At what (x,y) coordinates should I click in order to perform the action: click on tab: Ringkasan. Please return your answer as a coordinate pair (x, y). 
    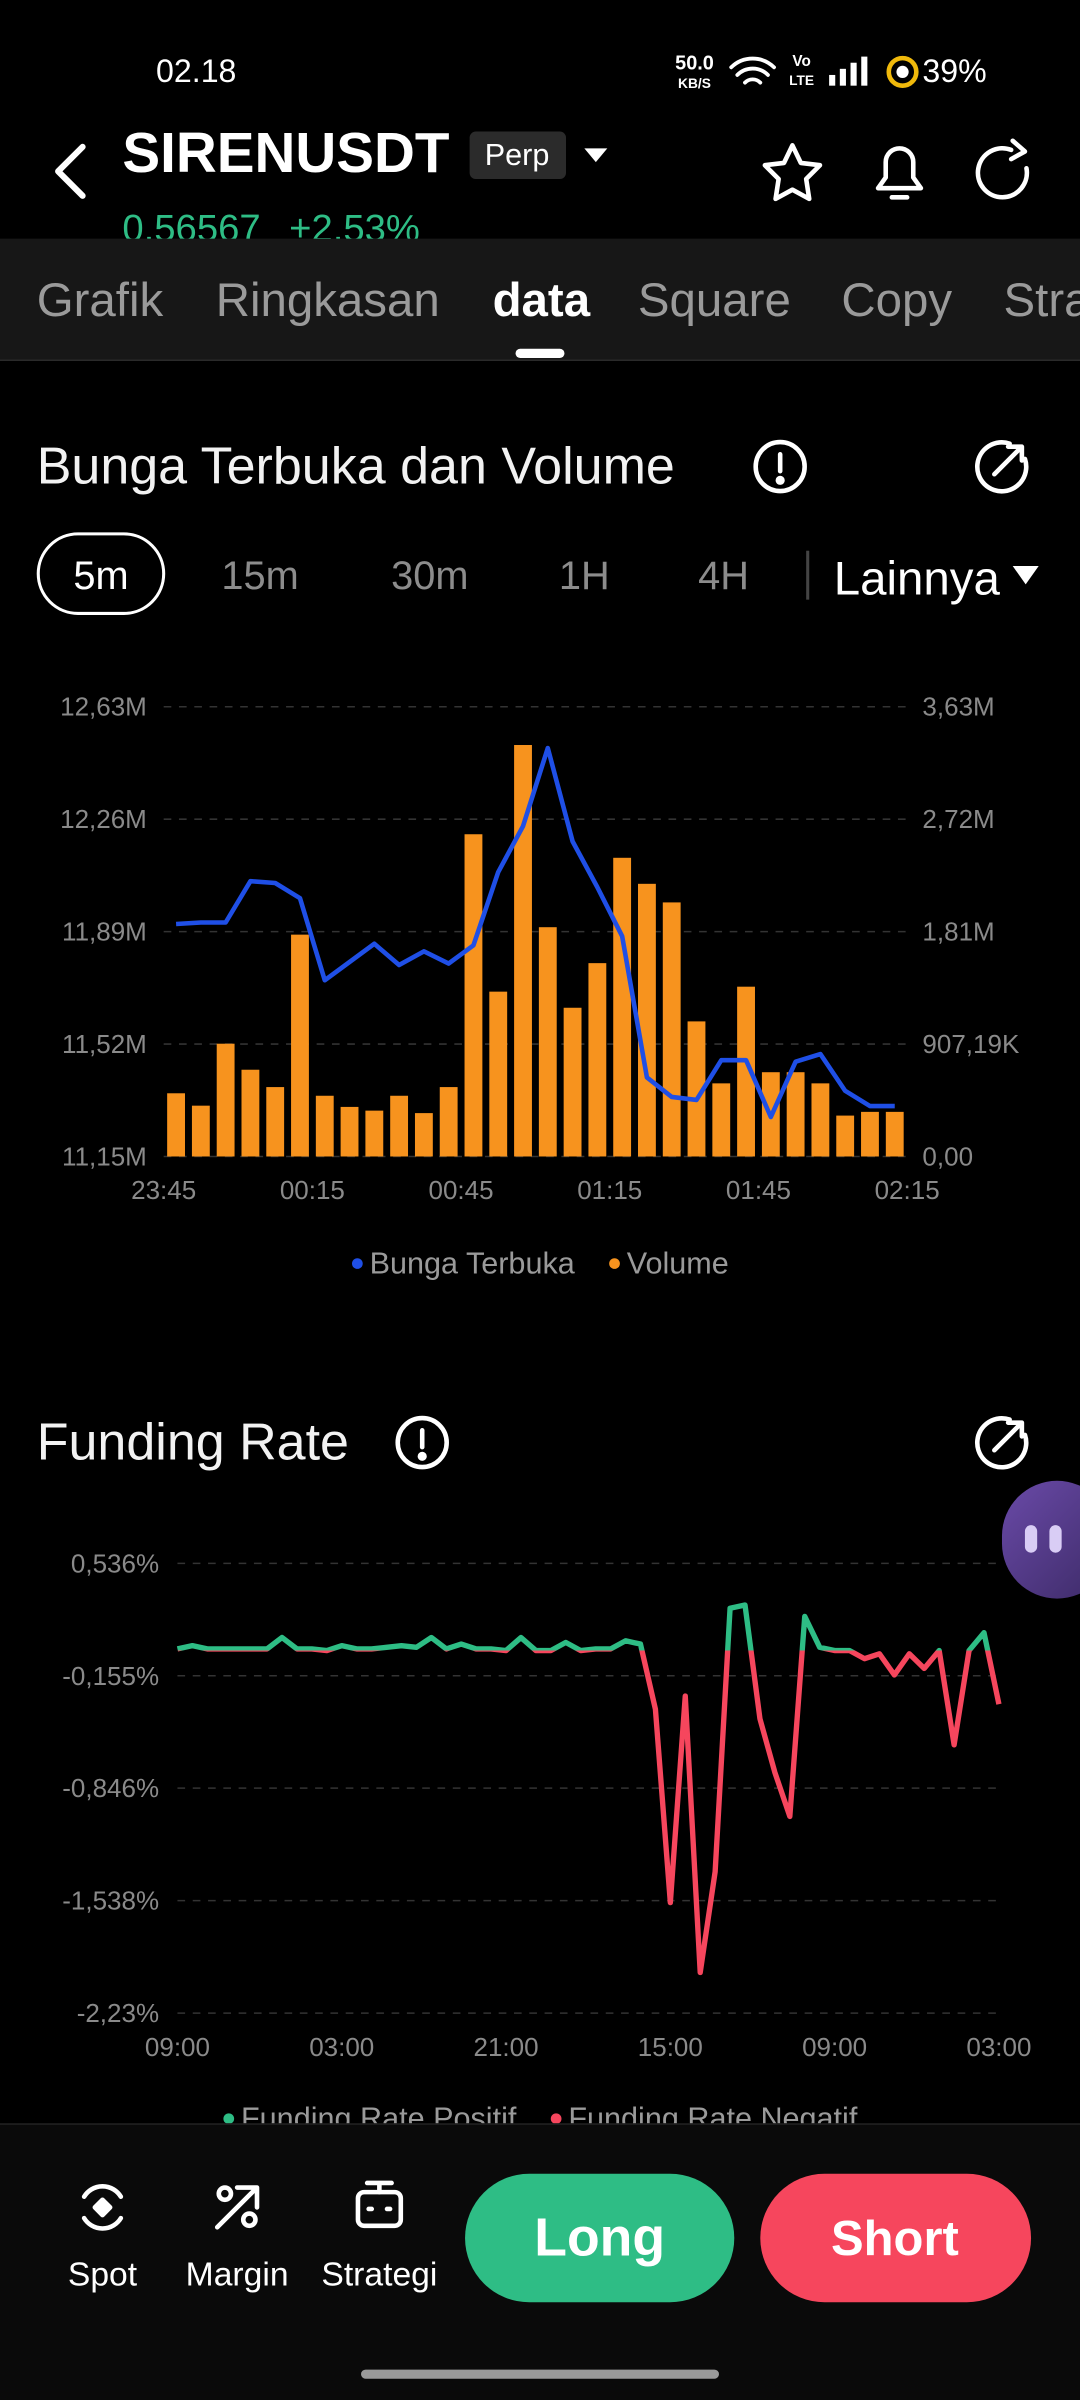
    Looking at the image, I should click on (327, 300).